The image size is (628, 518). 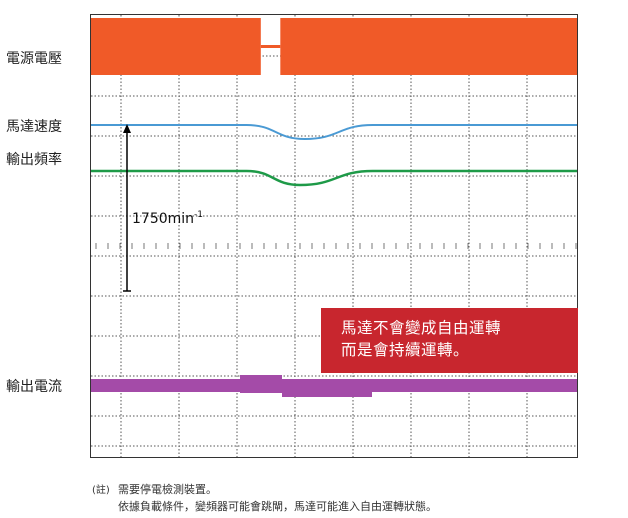 What do you see at coordinates (34, 127) in the screenshot?
I see `label-motor-speed: 馬達速度` at bounding box center [34, 127].